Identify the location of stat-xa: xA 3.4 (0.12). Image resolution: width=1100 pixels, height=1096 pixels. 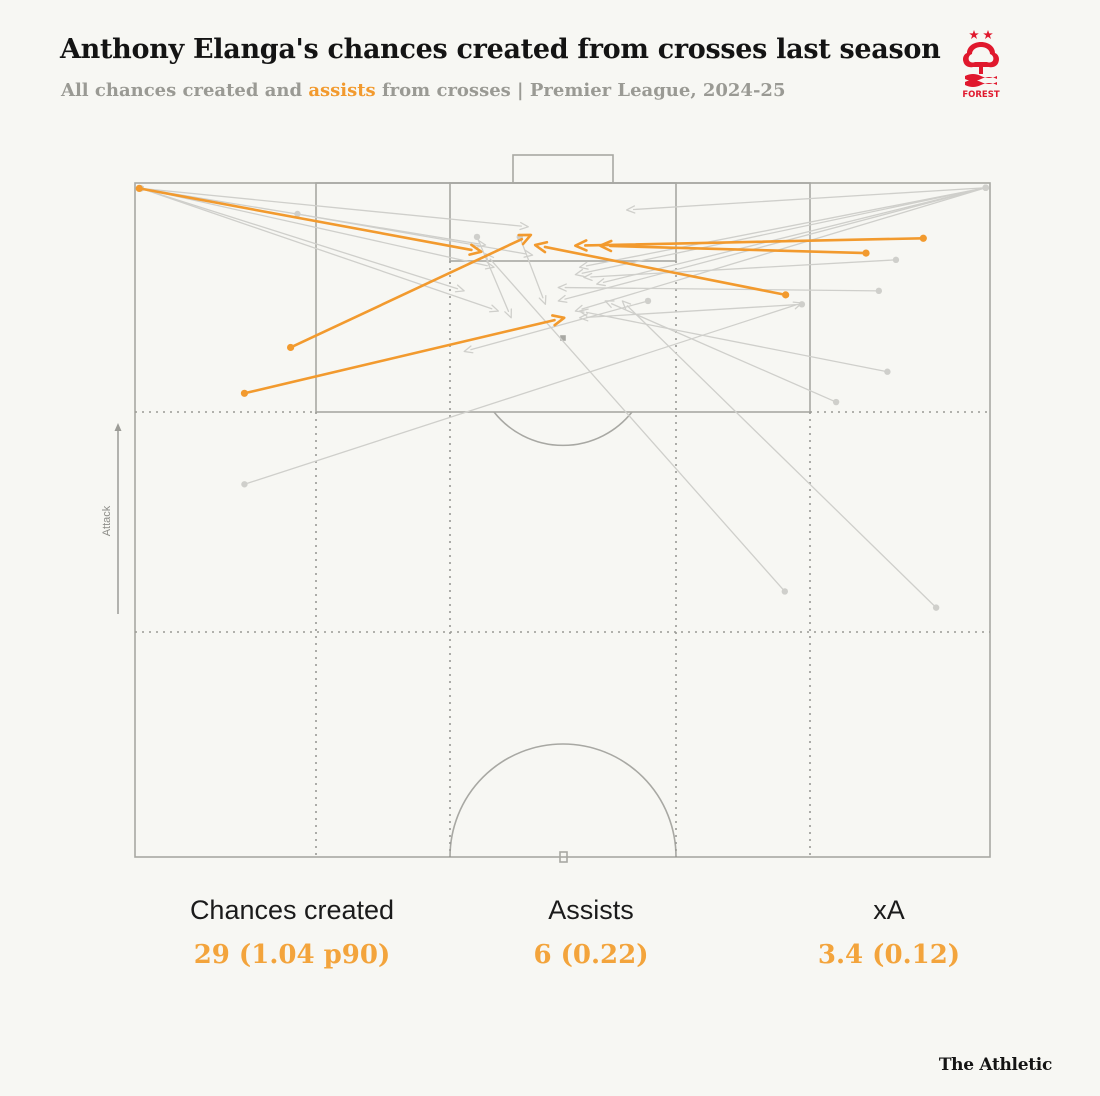
(889, 932).